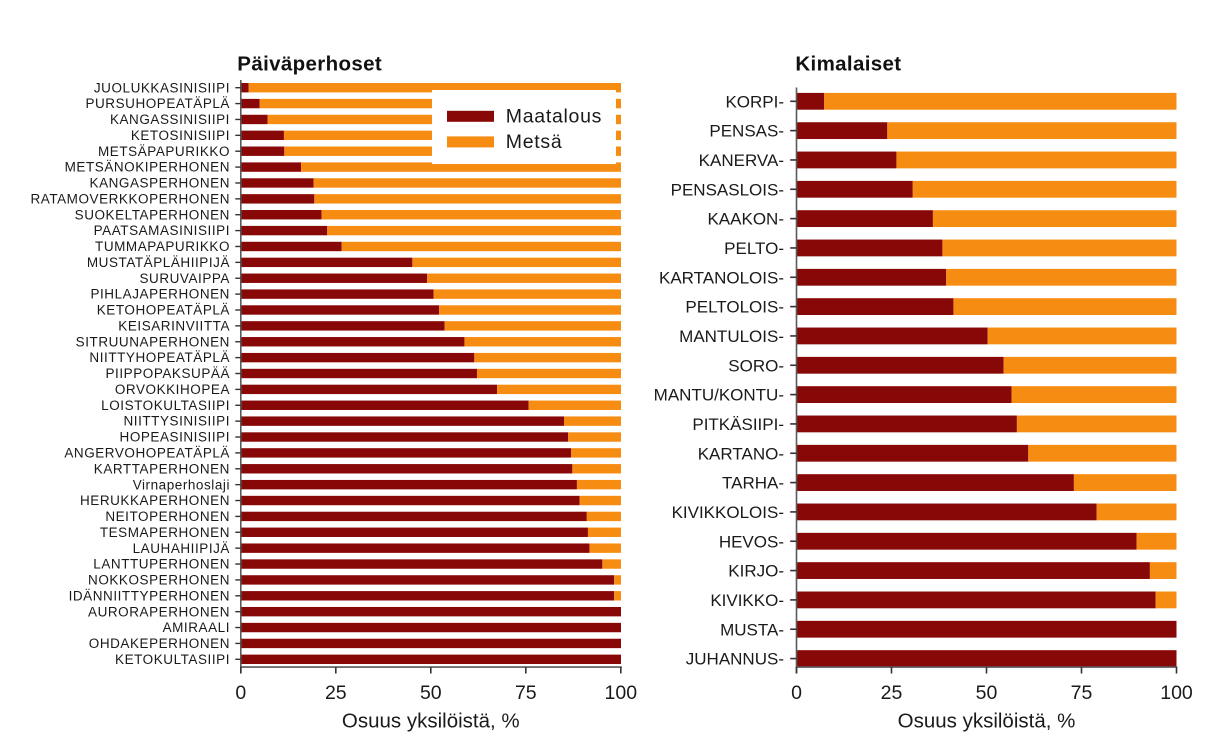 The height and width of the screenshot is (739, 1218). I want to click on svg-text: RATAMOVERKKOPERHONEN, so click(130, 198).